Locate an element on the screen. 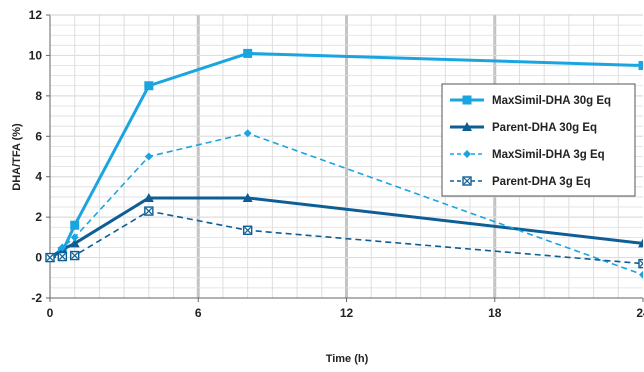  y-tick-label: -2 is located at coordinates (36, 298).